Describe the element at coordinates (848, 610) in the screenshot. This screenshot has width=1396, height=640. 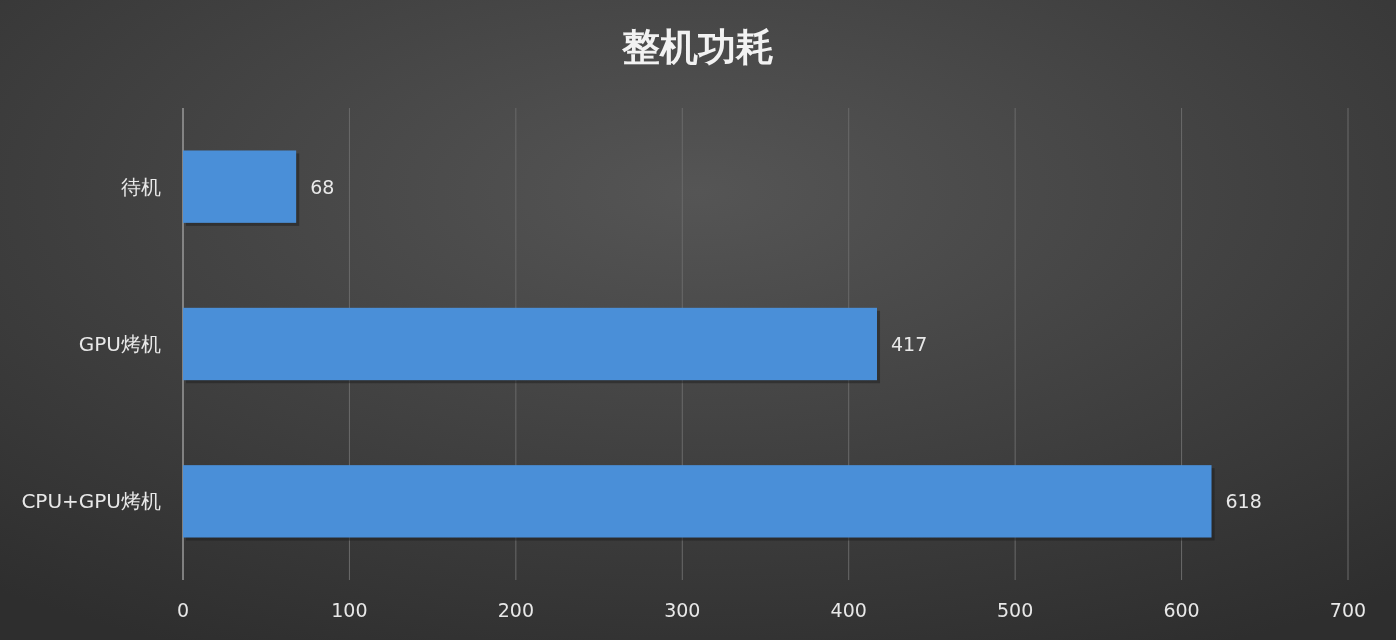
I see `x-tick-label: 400` at that location.